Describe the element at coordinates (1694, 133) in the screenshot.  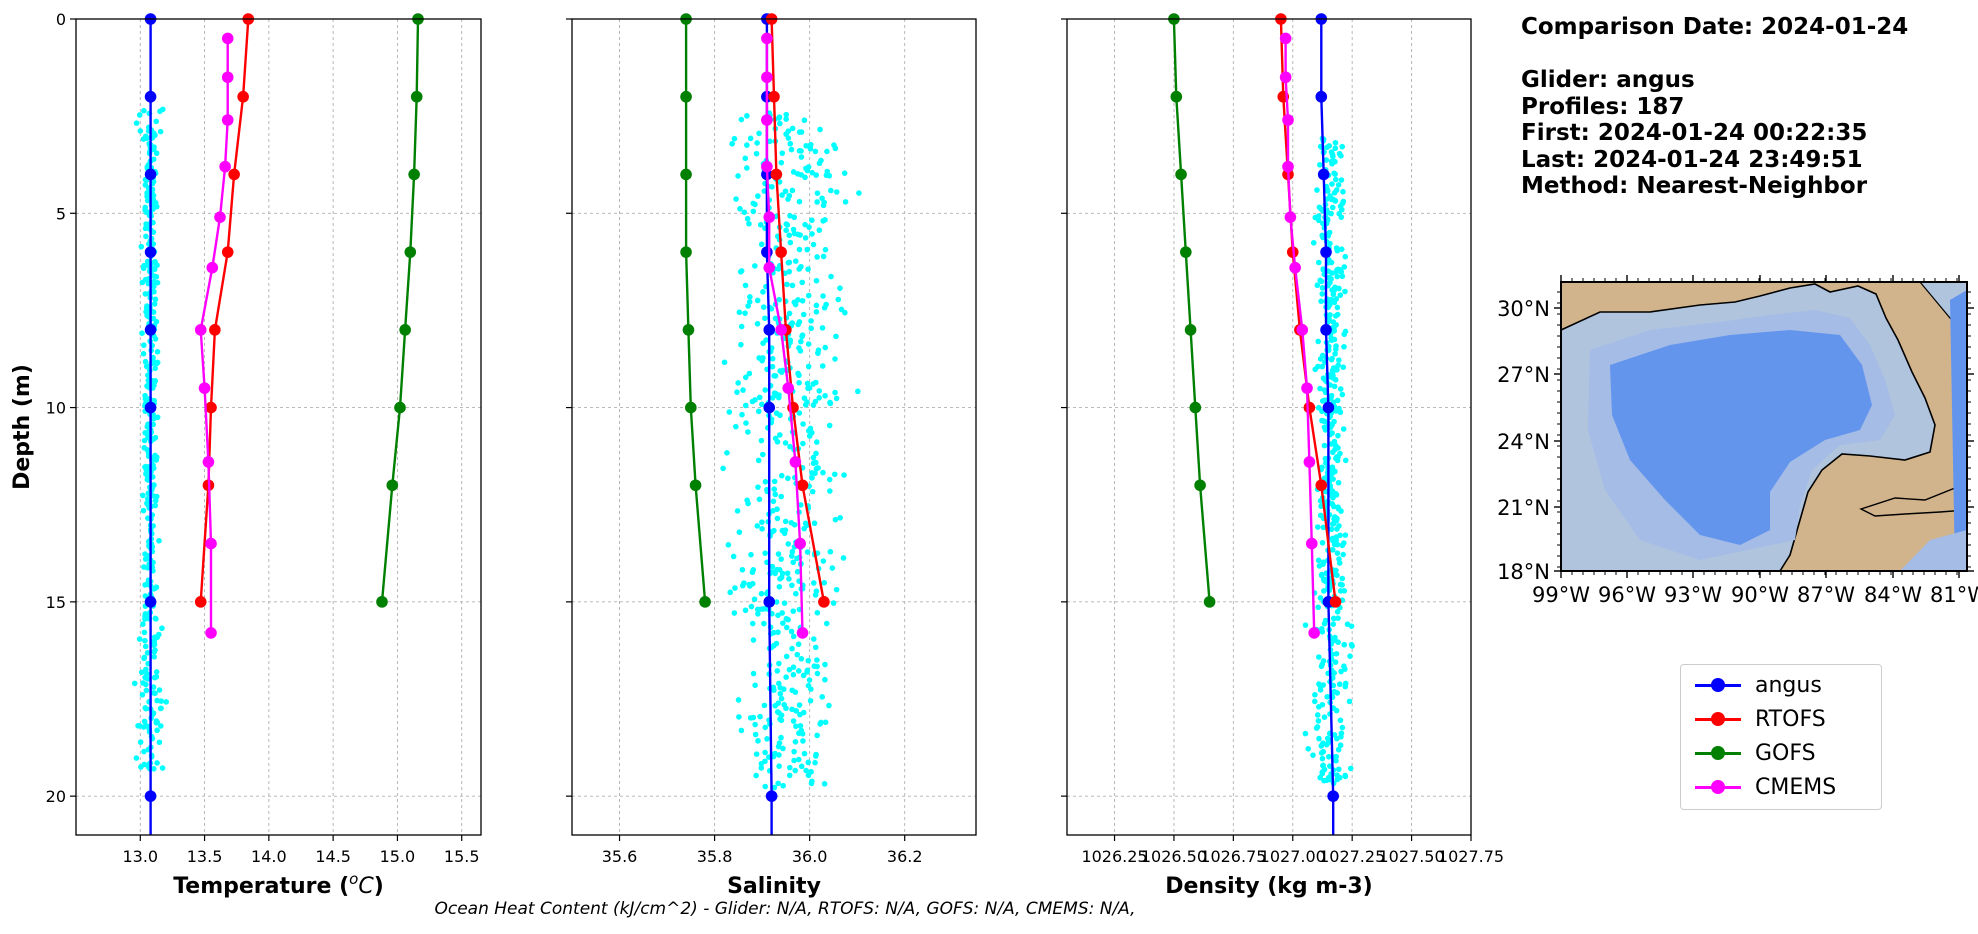
I see `first-time: First: 2024-01-24 00:22:35` at that location.